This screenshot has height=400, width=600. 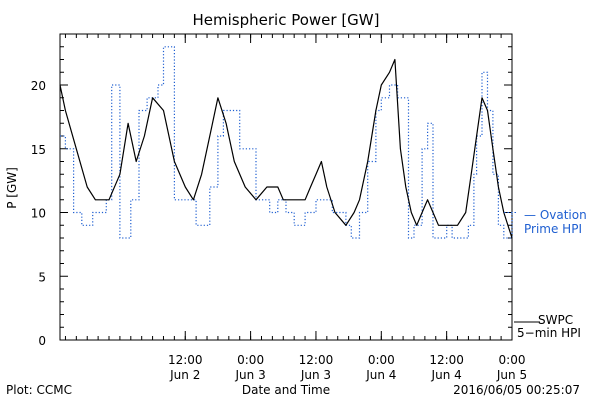 I want to click on y-tick-label: 20, so click(x=38, y=86).